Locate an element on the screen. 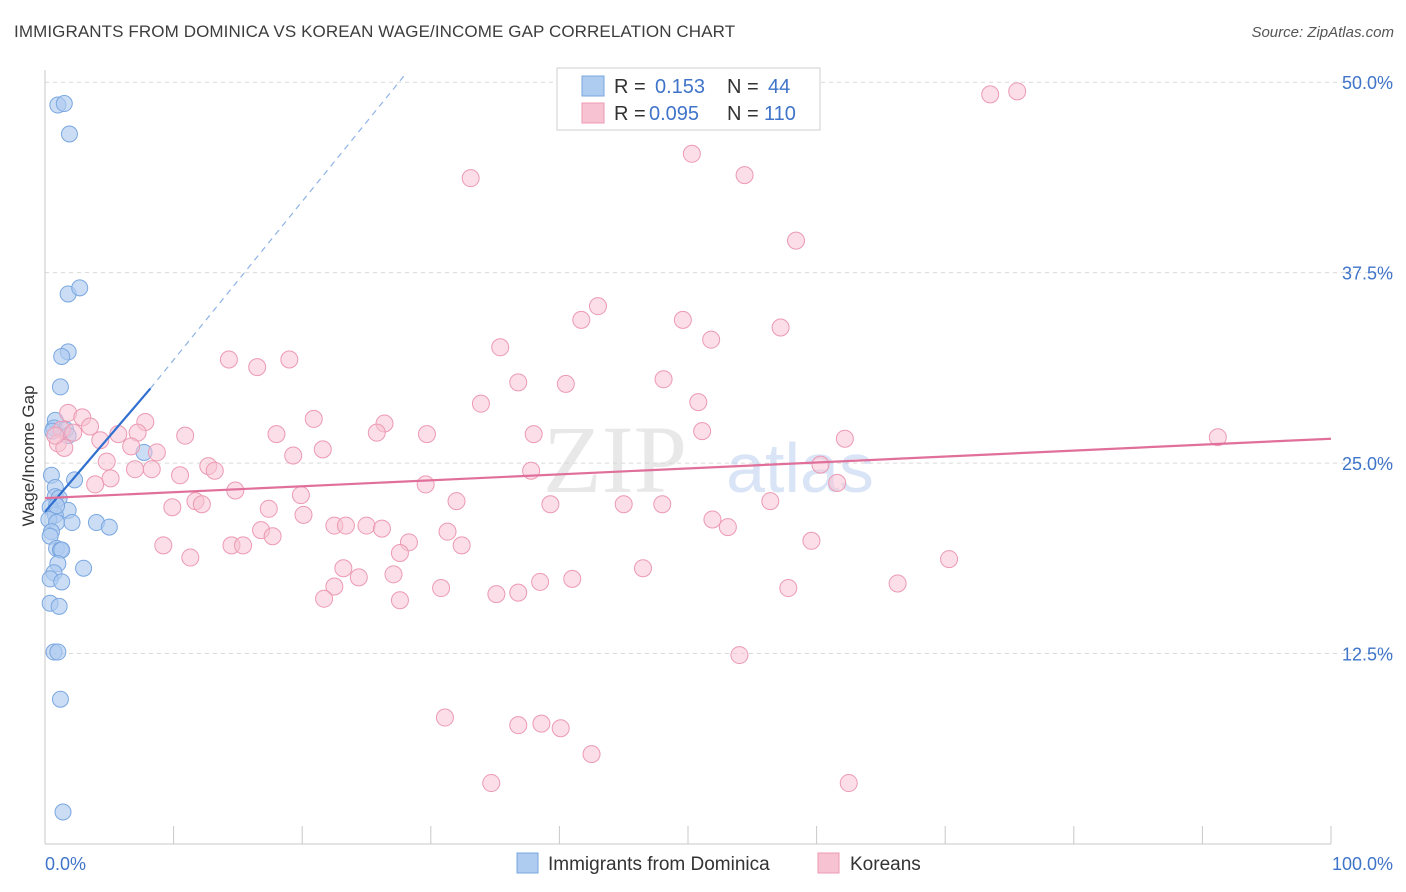 The height and width of the screenshot is (892, 1406). x-tick-label-min: 0.0% is located at coordinates (65, 864).